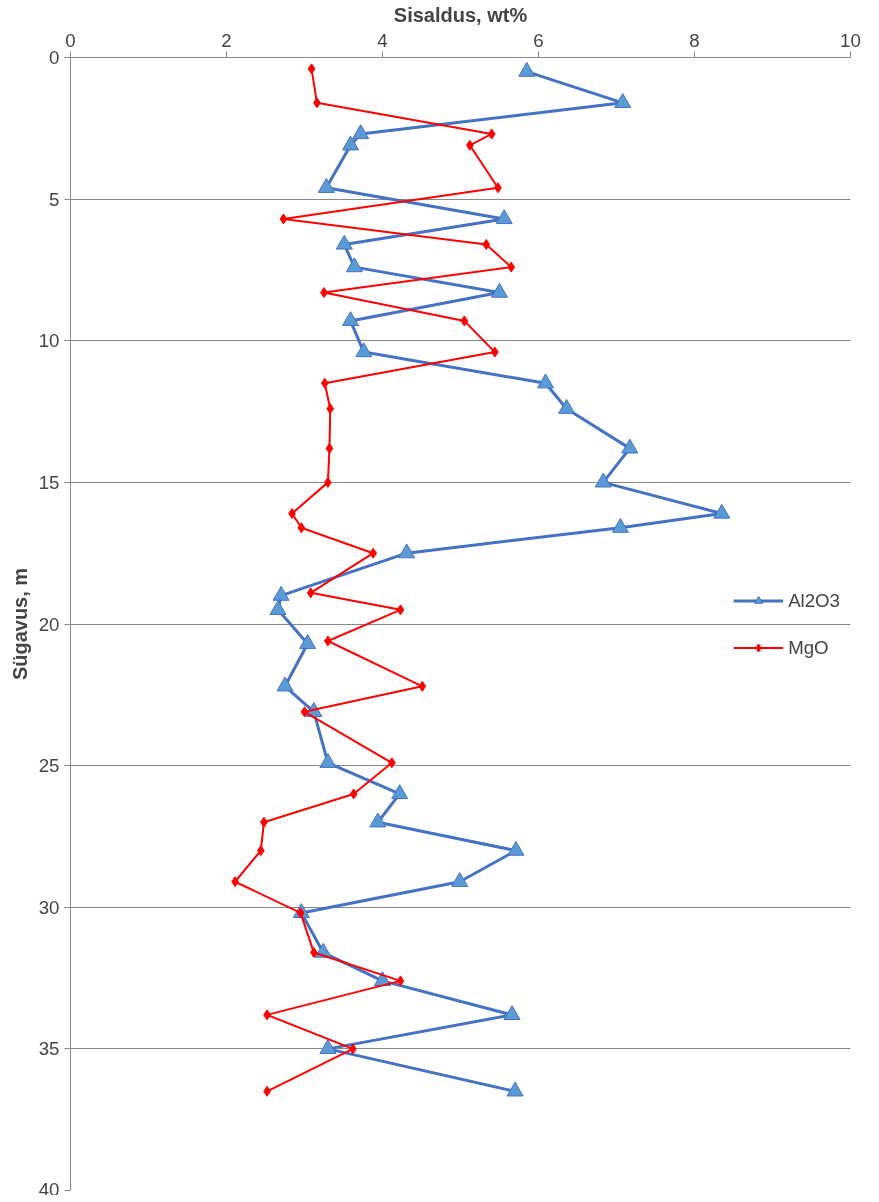 This screenshot has width=879, height=1202. What do you see at coordinates (70, 40) in the screenshot?
I see `x-tick-label: 0` at bounding box center [70, 40].